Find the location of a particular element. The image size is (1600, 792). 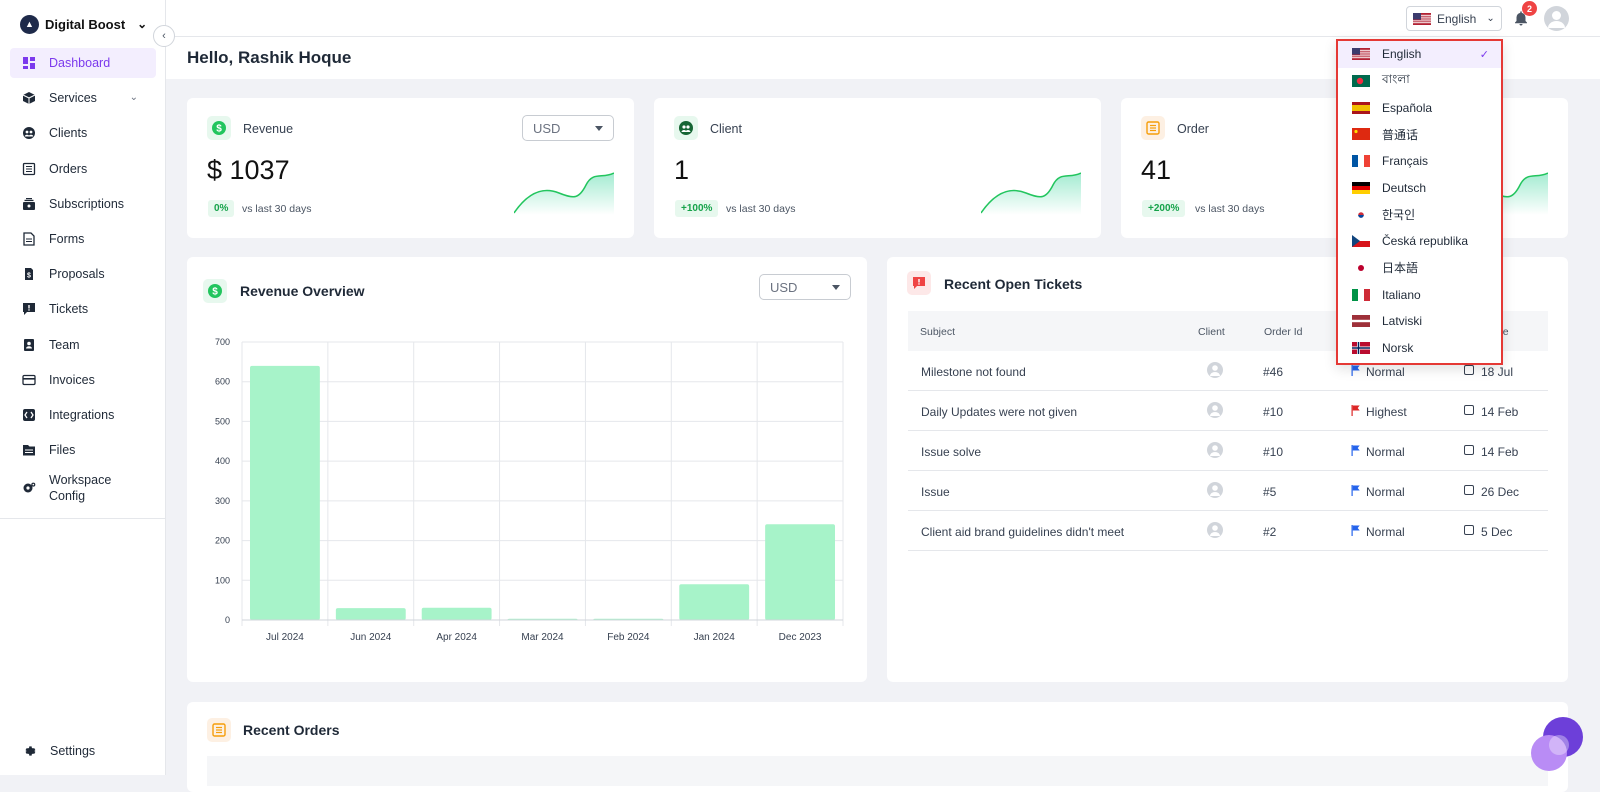

sidebar-item-label: Dashboard is located at coordinates (80, 63).